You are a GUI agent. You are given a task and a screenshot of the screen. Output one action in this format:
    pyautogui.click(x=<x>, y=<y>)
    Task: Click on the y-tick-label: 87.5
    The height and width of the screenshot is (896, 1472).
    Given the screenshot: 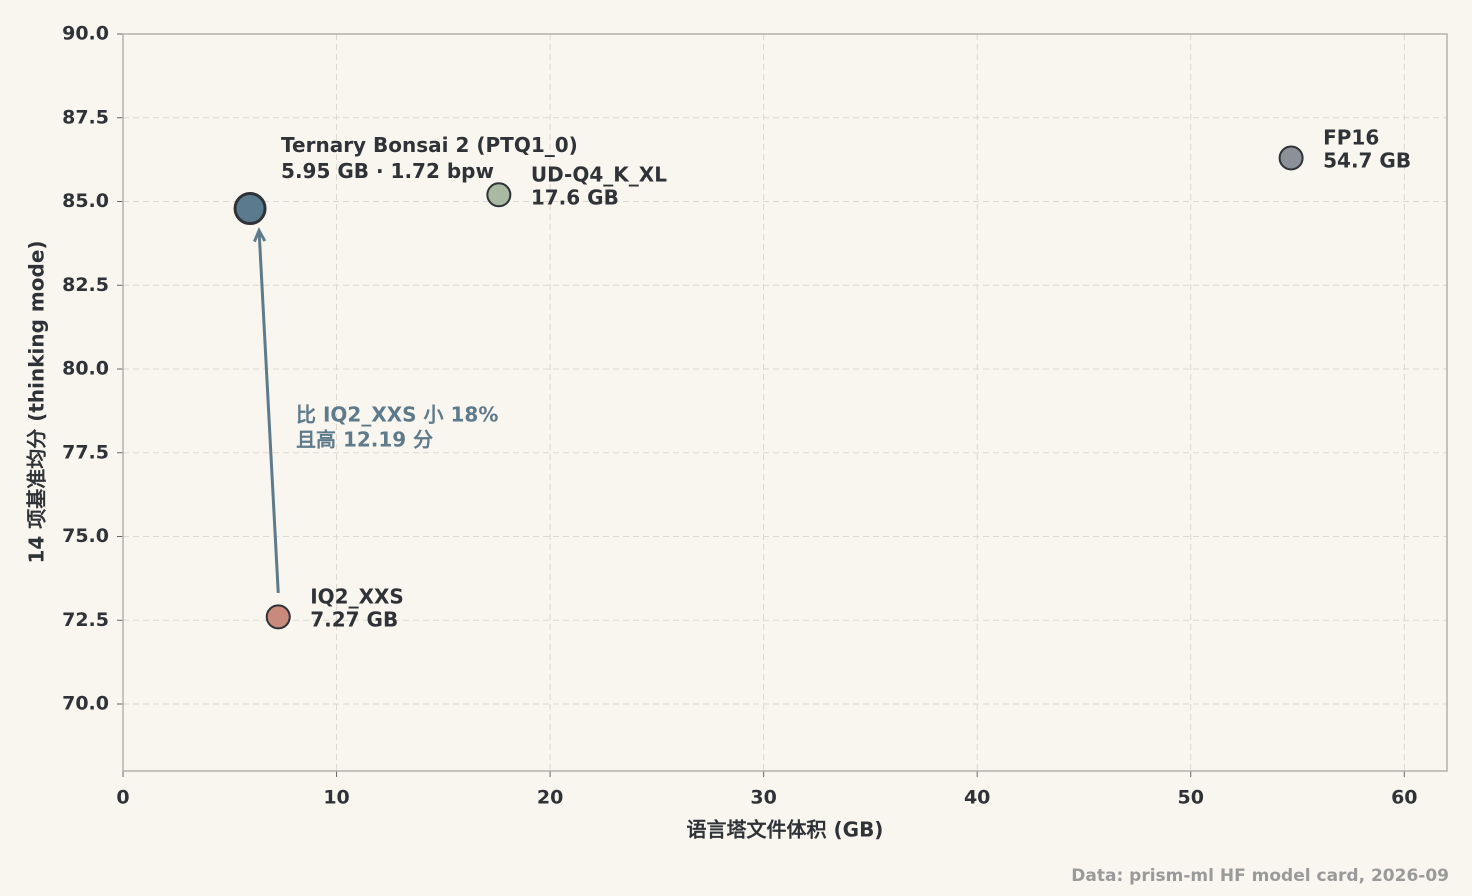 What is the action you would take?
    pyautogui.click(x=85, y=117)
    